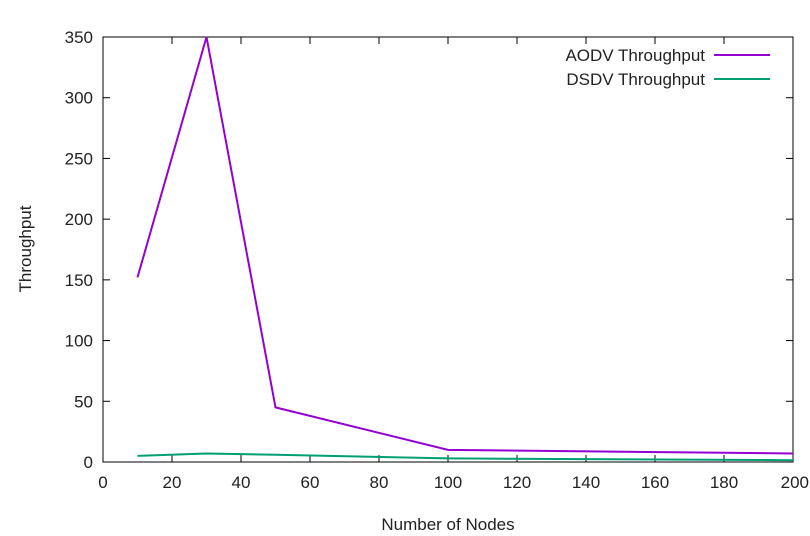  I want to click on x-tick-label: 20, so click(172, 482).